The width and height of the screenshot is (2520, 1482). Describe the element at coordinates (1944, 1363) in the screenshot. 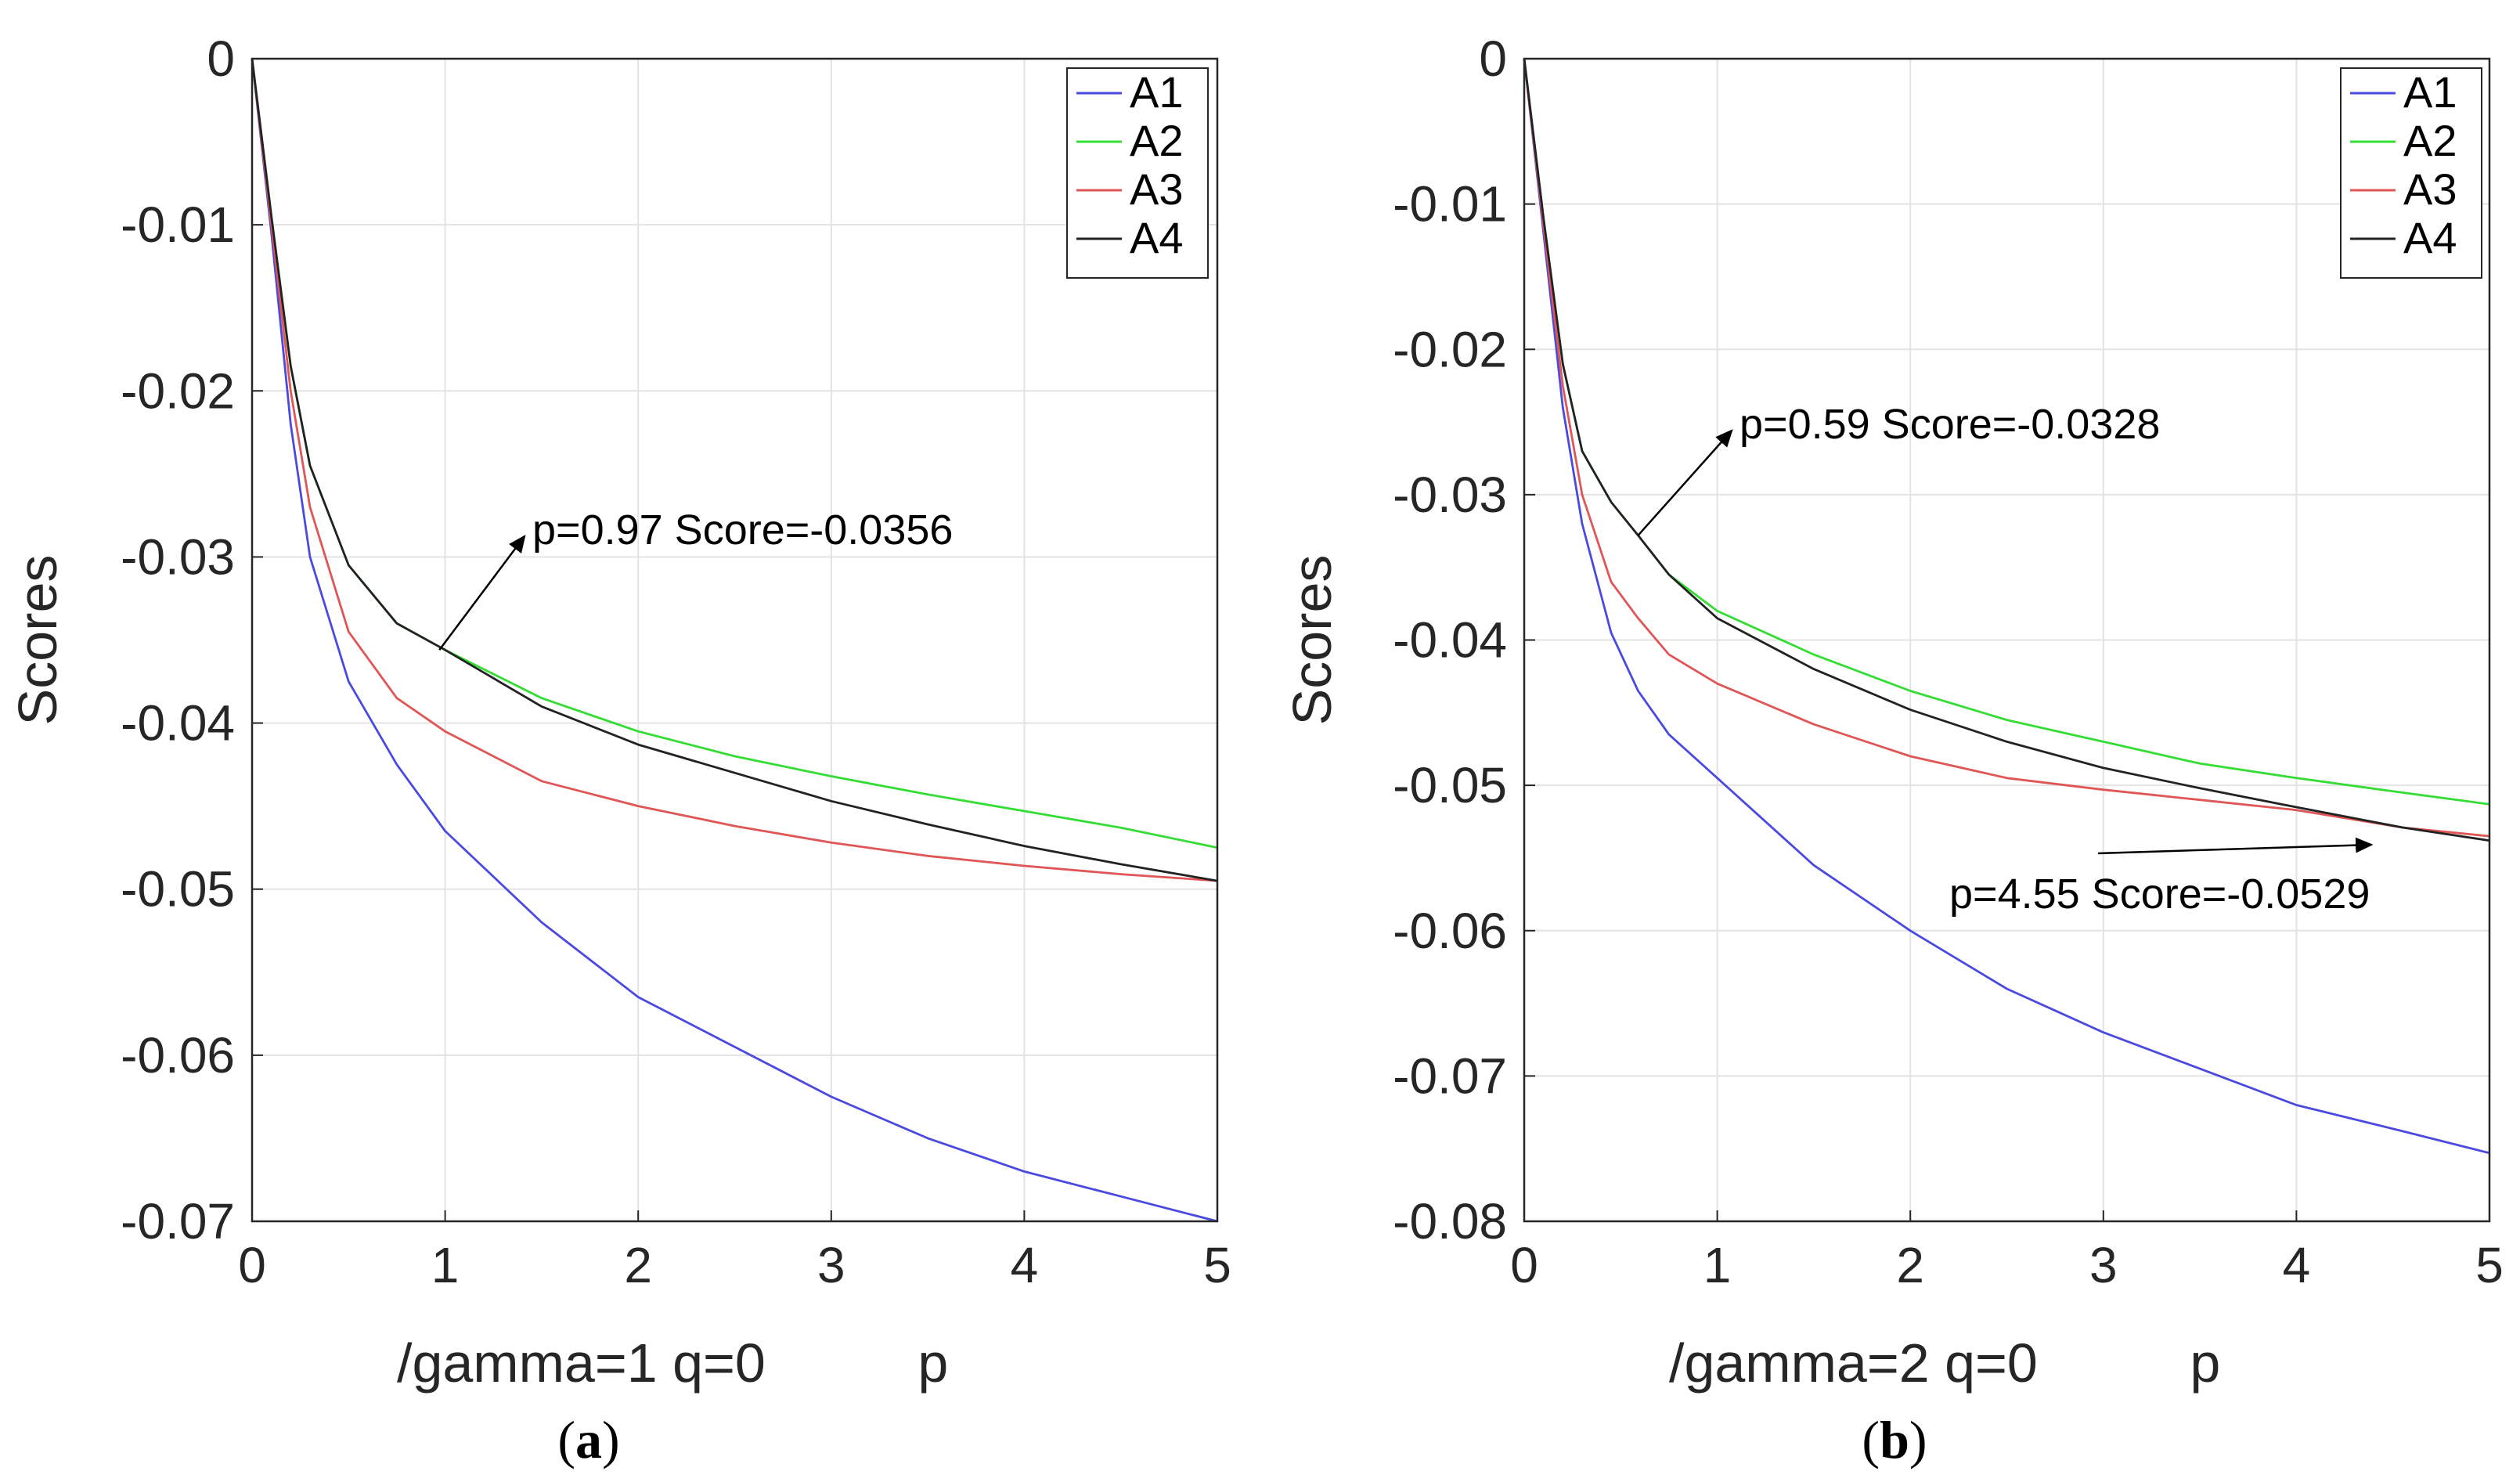

I see `x-axis-label: /gamma=2 q=0 p` at that location.